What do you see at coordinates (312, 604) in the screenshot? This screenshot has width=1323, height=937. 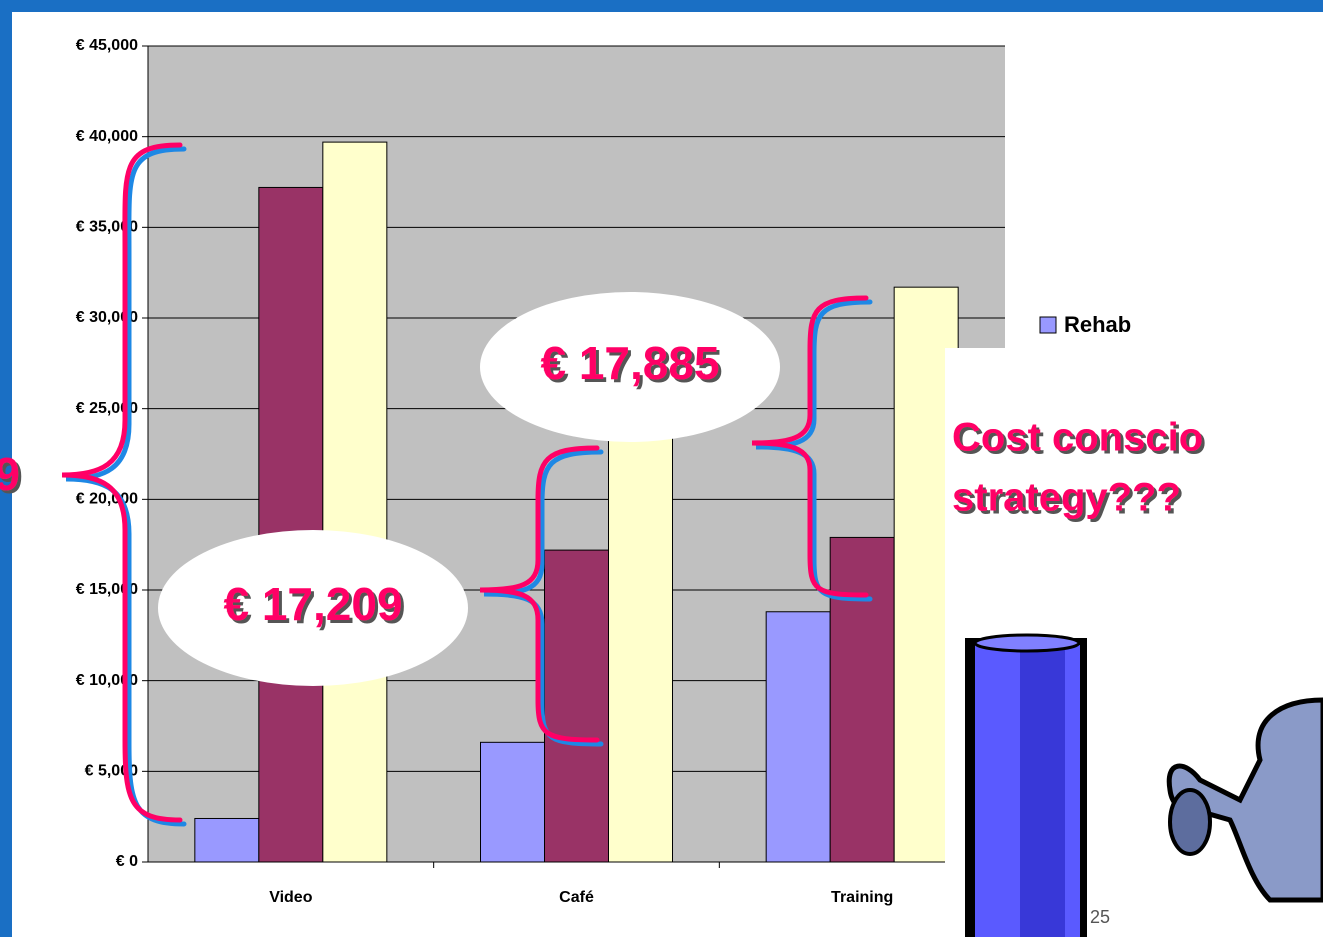 I see `callout-text: € 17,209` at bounding box center [312, 604].